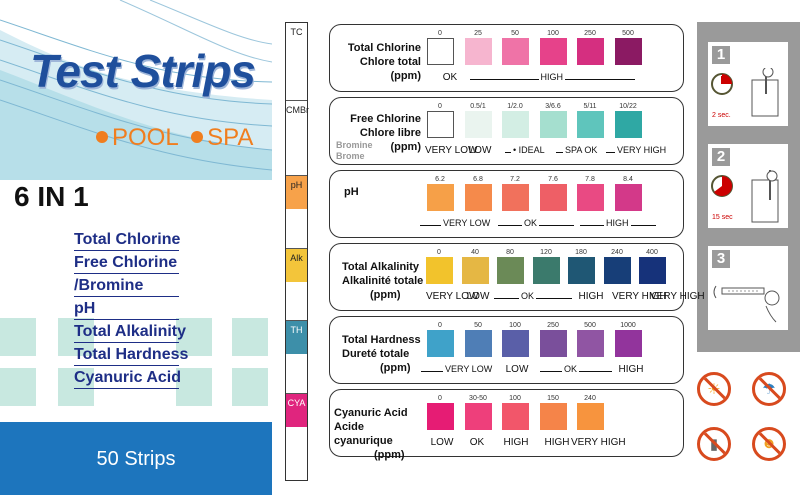  Describe the element at coordinates (553, 325) in the screenshot. I see `swatch-value: 250` at that location.